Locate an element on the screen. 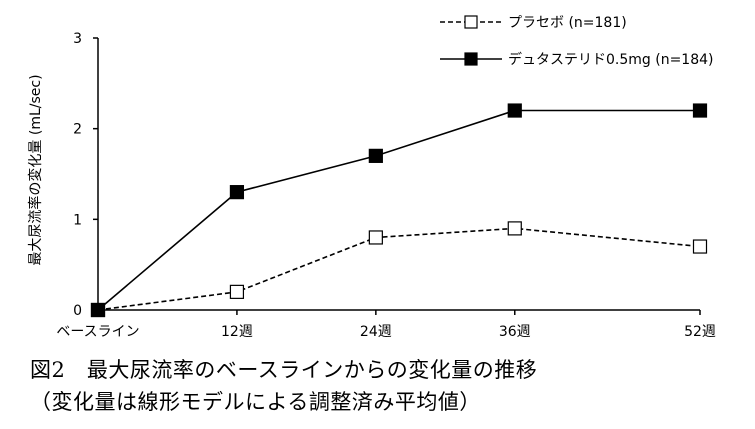 The image size is (755, 429). legend-label-2: デュタステリド0.5mg (n=184) is located at coordinates (611, 59).